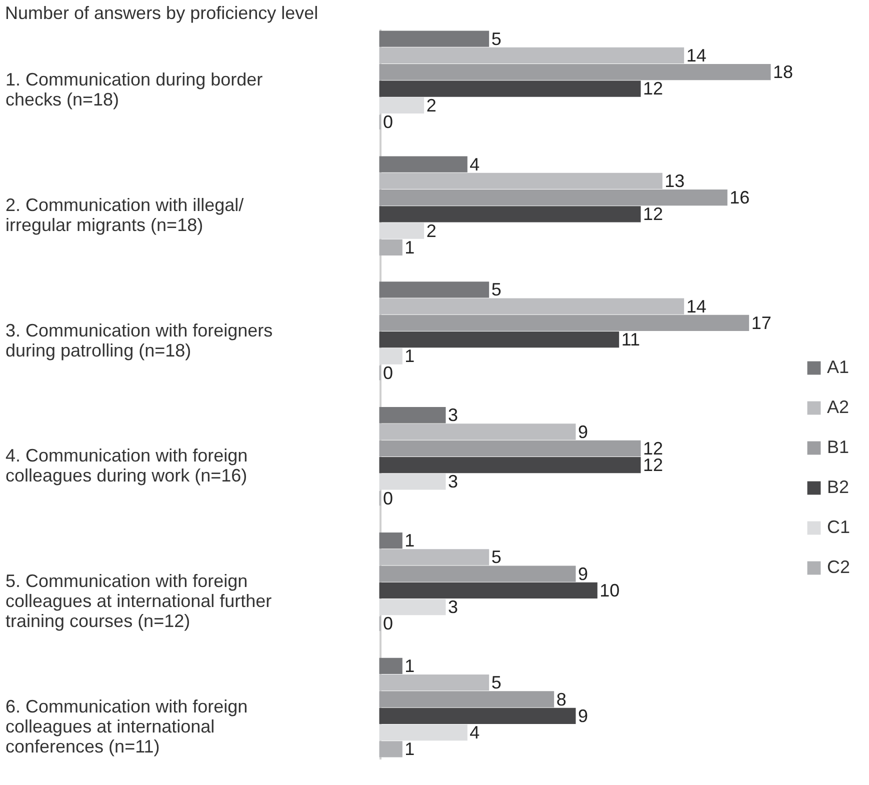 This screenshot has height=785, width=869. What do you see at coordinates (630, 340) in the screenshot?
I see `data-label: 11` at bounding box center [630, 340].